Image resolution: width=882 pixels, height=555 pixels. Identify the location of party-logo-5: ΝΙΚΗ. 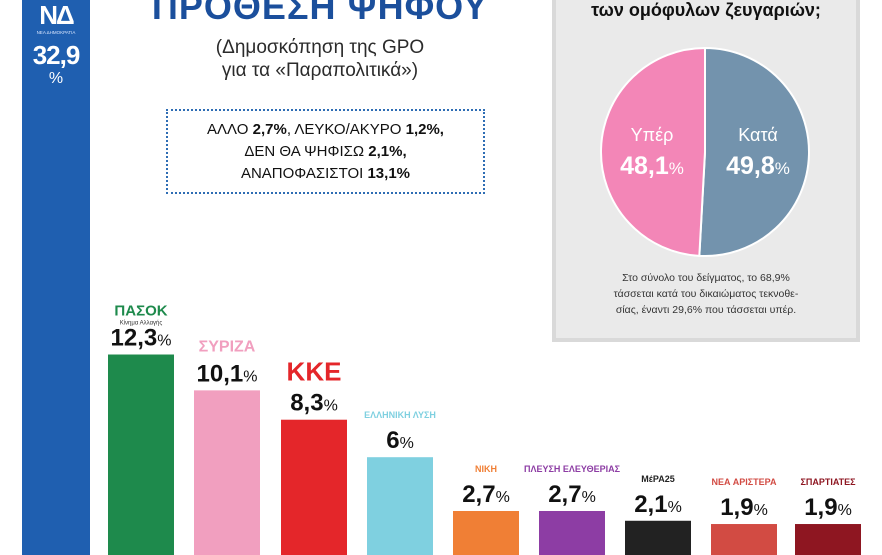
(486, 469).